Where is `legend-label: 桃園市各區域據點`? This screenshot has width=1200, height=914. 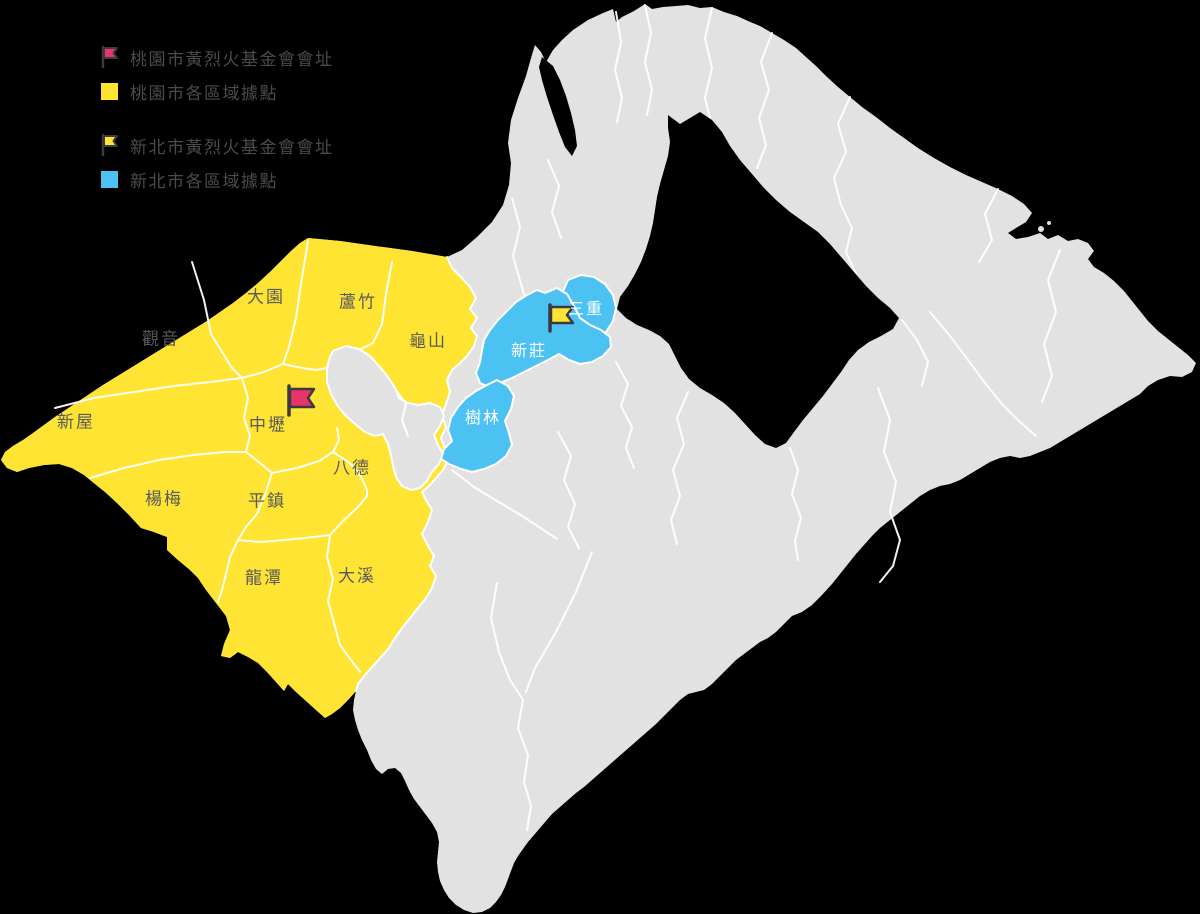 legend-label: 桃園市各區域據點 is located at coordinates (204, 93).